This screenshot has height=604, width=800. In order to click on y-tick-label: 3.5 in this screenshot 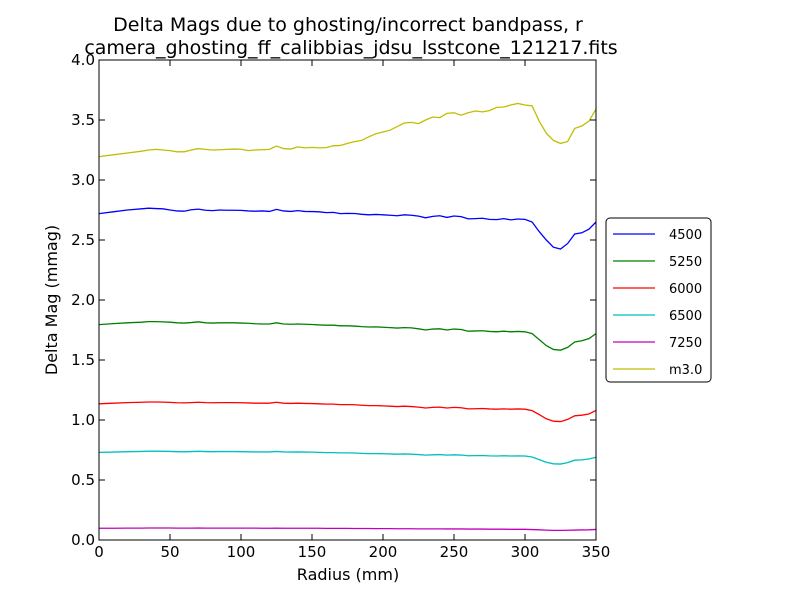, I will do `click(83, 120)`.